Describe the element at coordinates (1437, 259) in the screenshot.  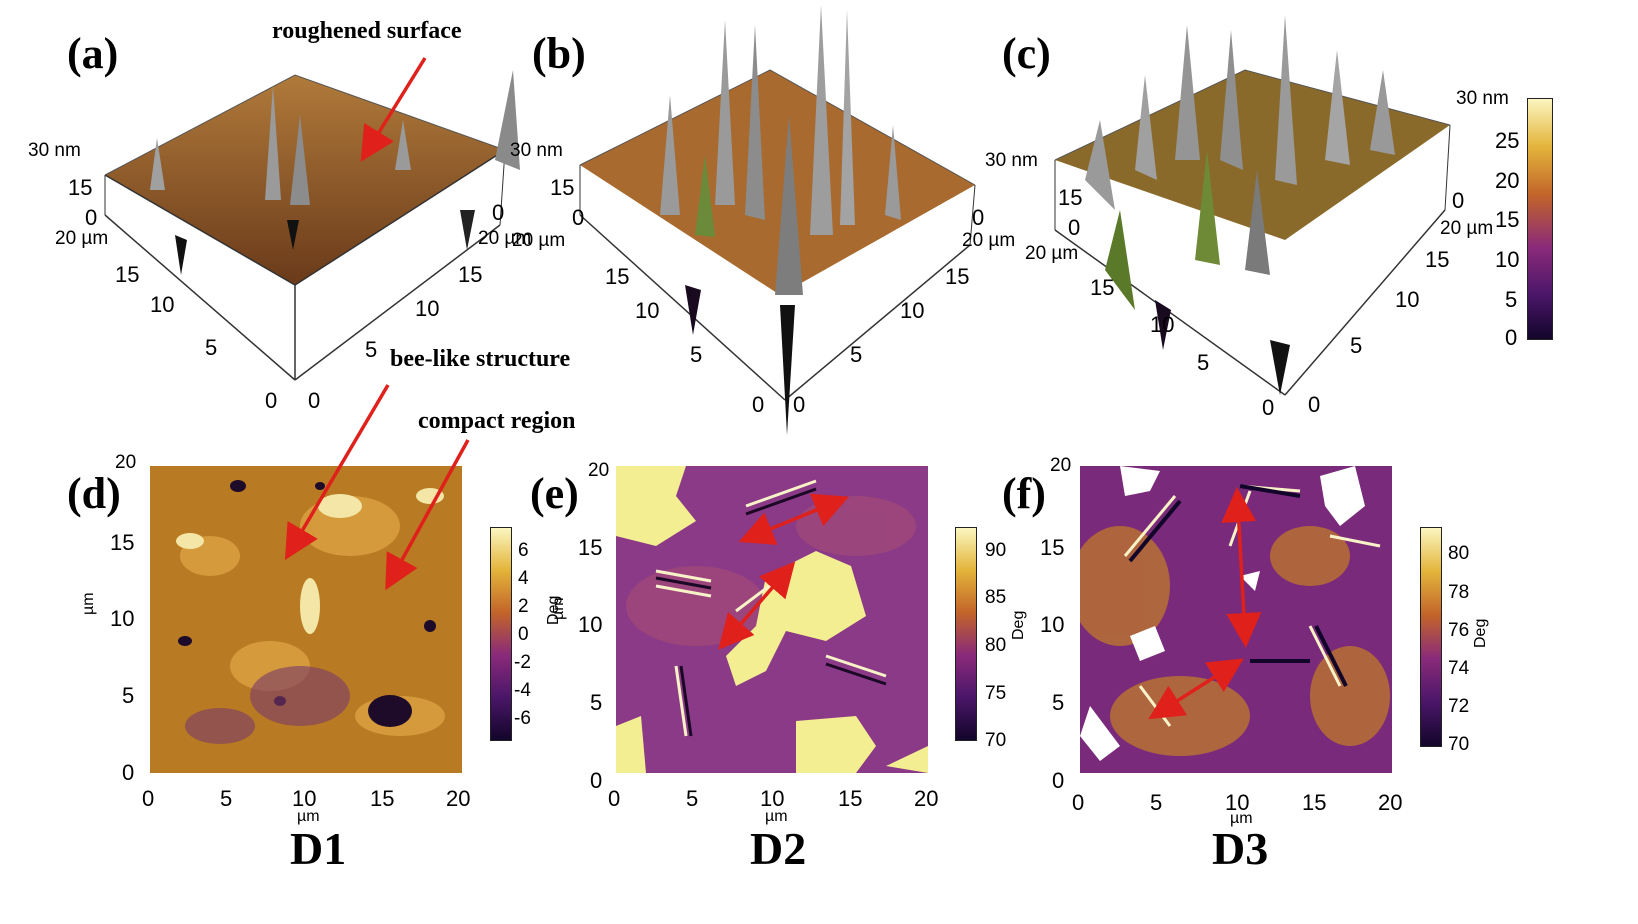
I see `y-tick-c-15: 15` at that location.